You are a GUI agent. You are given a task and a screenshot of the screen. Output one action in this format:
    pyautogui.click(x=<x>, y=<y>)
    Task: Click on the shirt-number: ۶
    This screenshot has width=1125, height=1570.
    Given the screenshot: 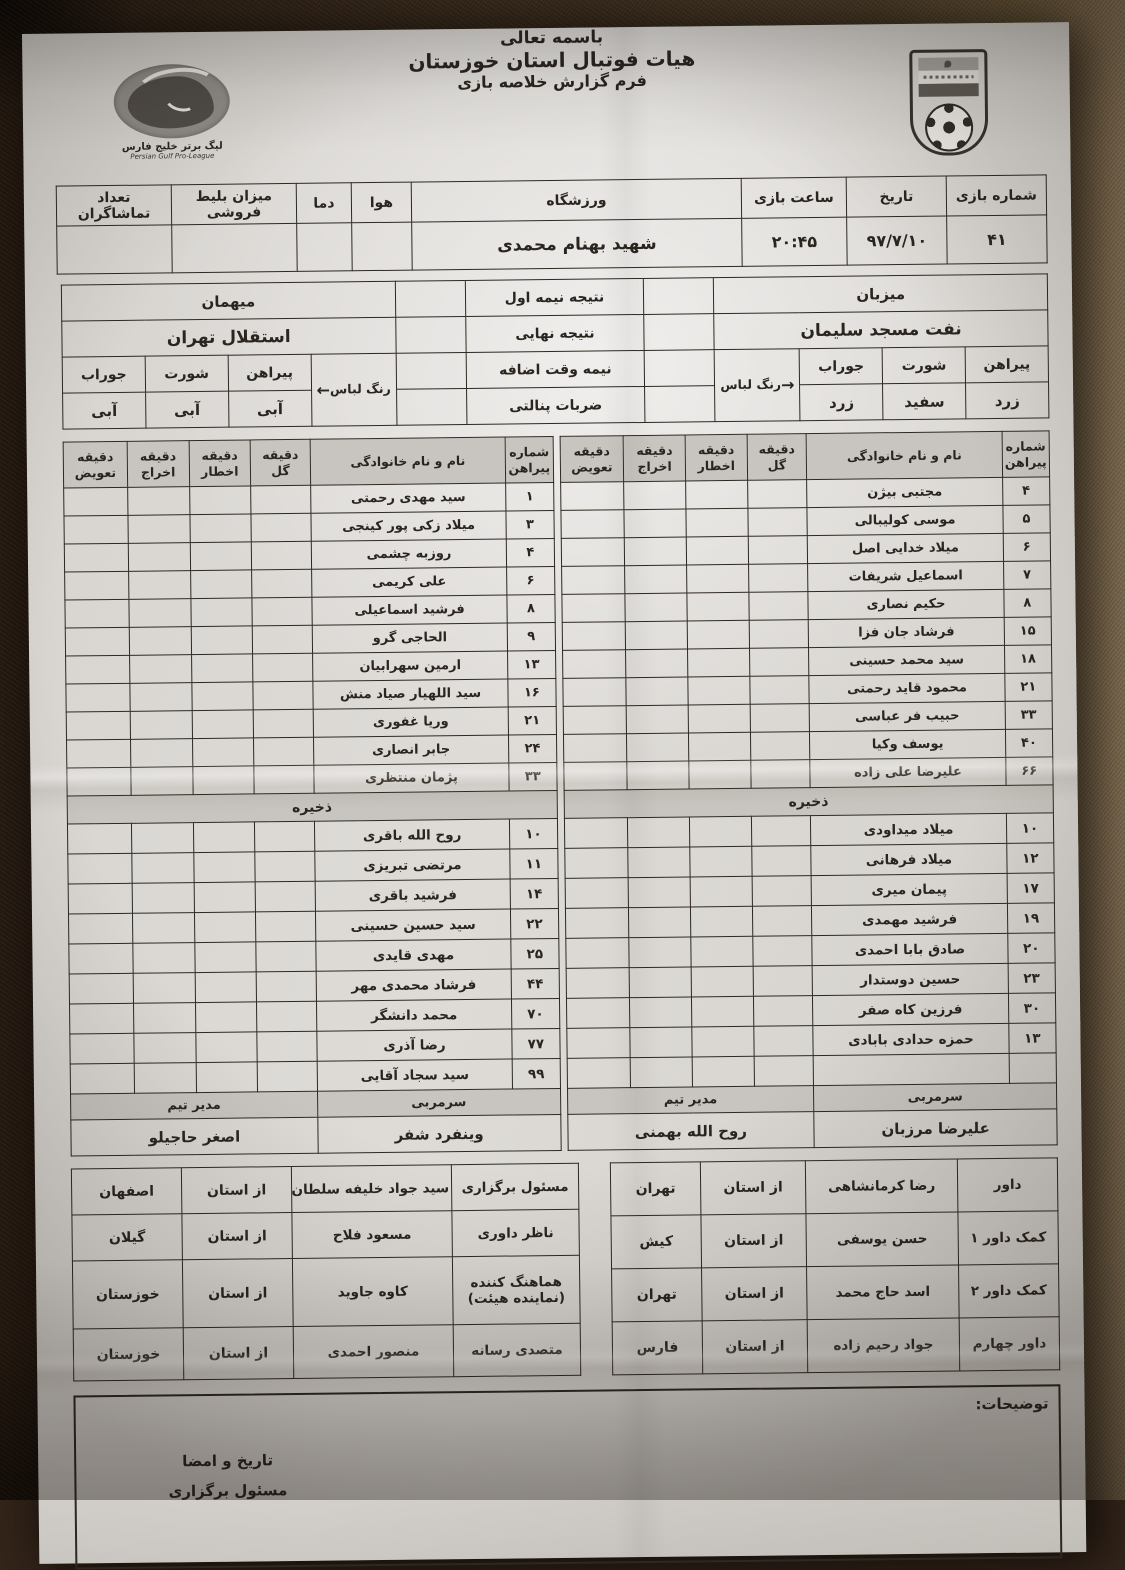 What is the action you would take?
    pyautogui.click(x=530, y=581)
    